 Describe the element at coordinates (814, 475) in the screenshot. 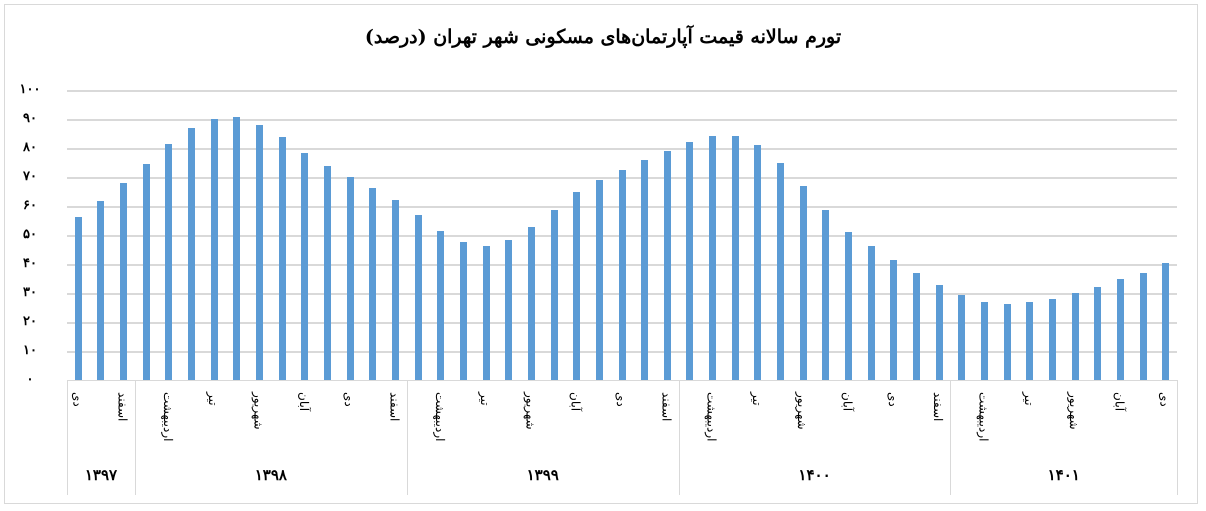

I see `year-group-label: ۱۴۰۰` at that location.